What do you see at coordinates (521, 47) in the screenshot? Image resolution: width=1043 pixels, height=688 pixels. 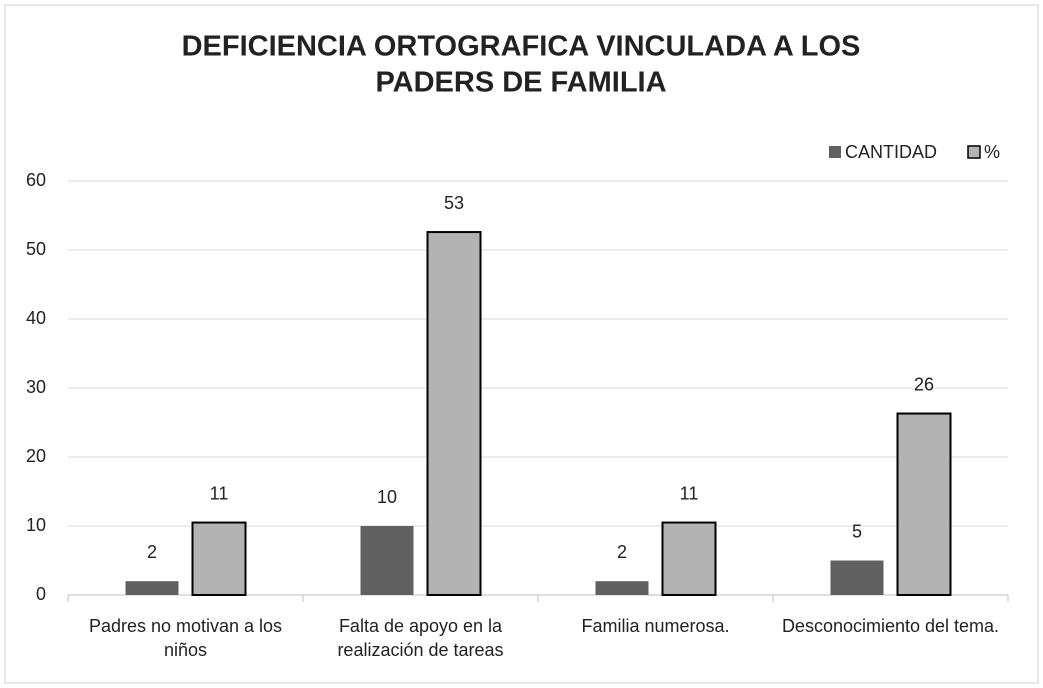 I see `chart-title: DEFICIENCIA ORTOGRAFICA VINCULADA A LOS` at bounding box center [521, 47].